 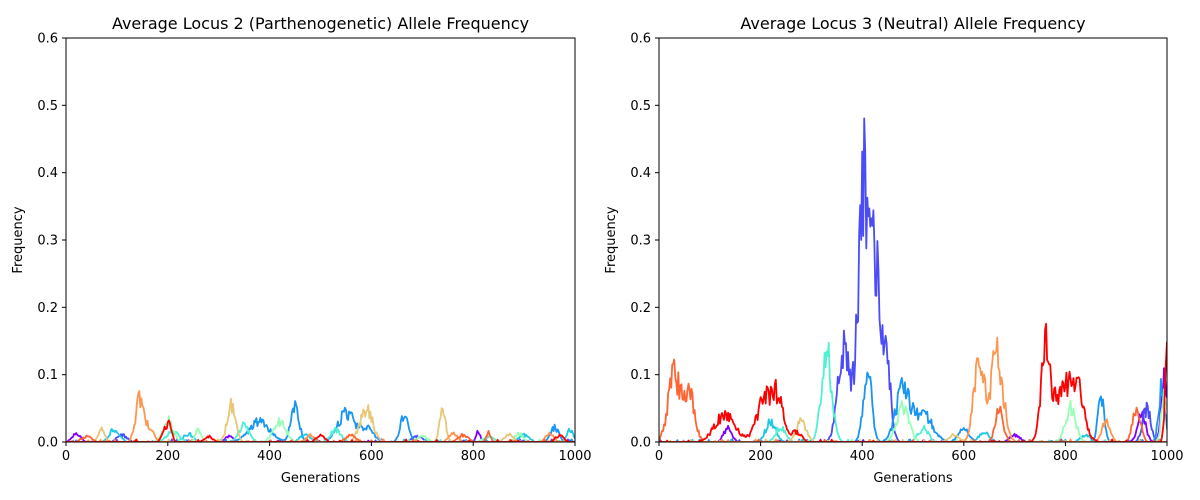 I want to click on series-group, so click(x=320, y=416).